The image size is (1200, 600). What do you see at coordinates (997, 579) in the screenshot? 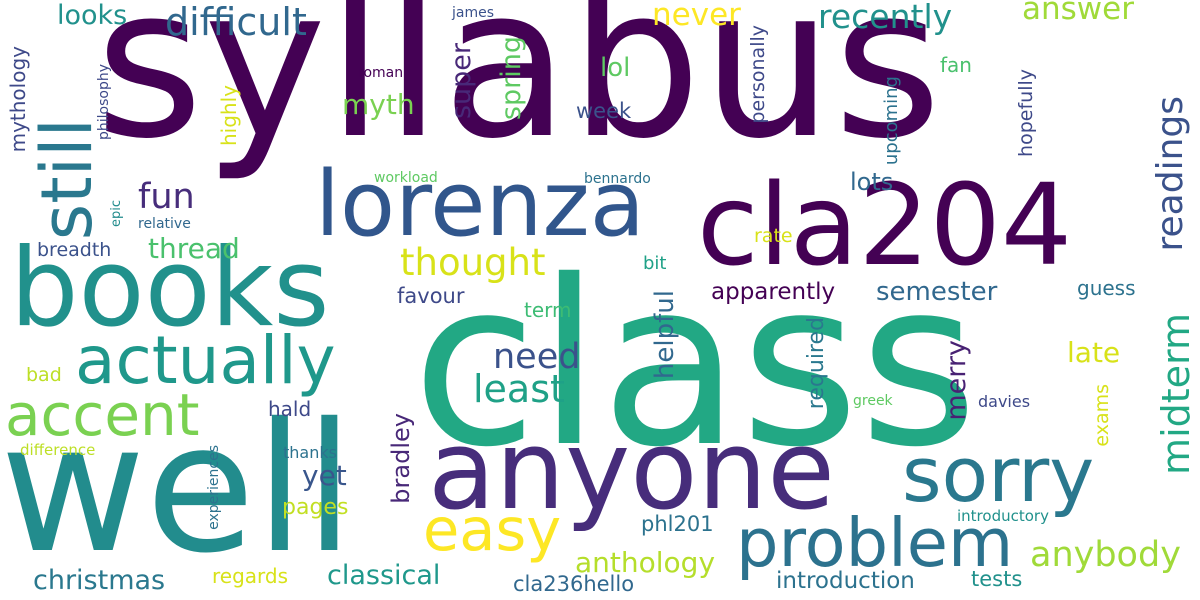
I see `word-tests: tests` at bounding box center [997, 579].